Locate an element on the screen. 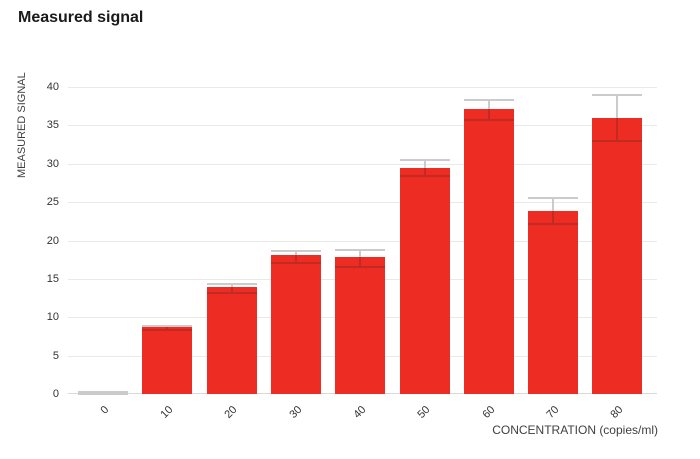  y-tick-label-5: 5 is located at coordinates (55, 355).